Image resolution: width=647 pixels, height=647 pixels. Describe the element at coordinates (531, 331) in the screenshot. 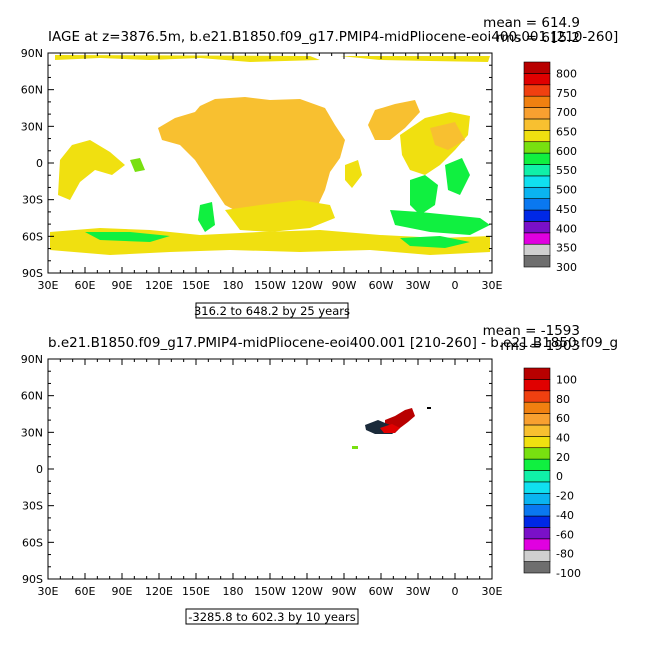

I see `mean-label: mean = -1593` at that location.